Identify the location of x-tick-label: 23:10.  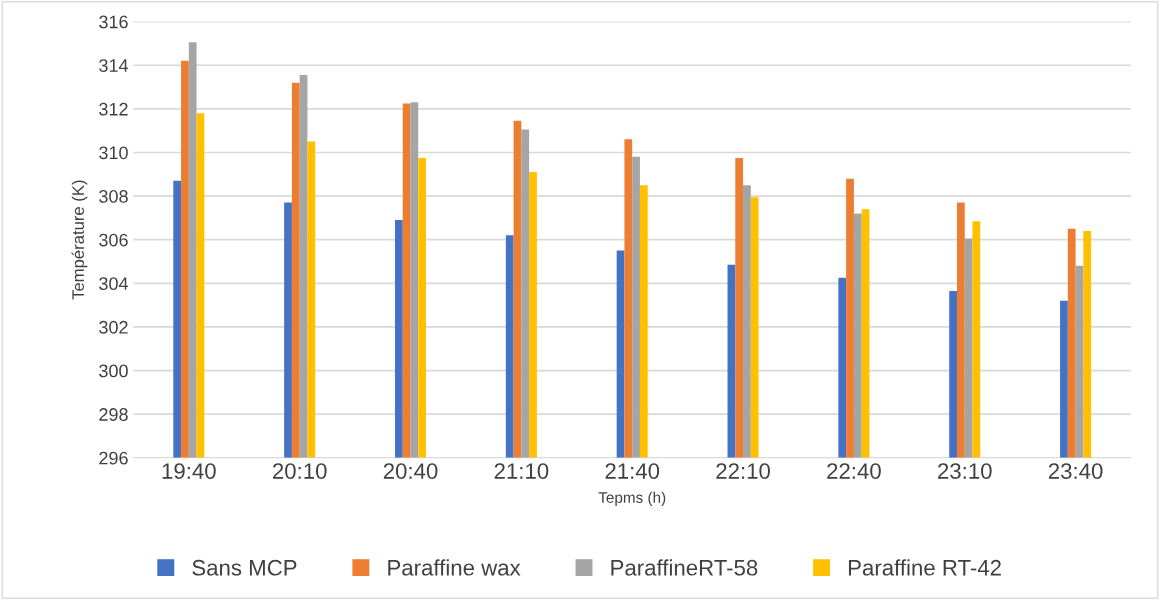
(965, 471).